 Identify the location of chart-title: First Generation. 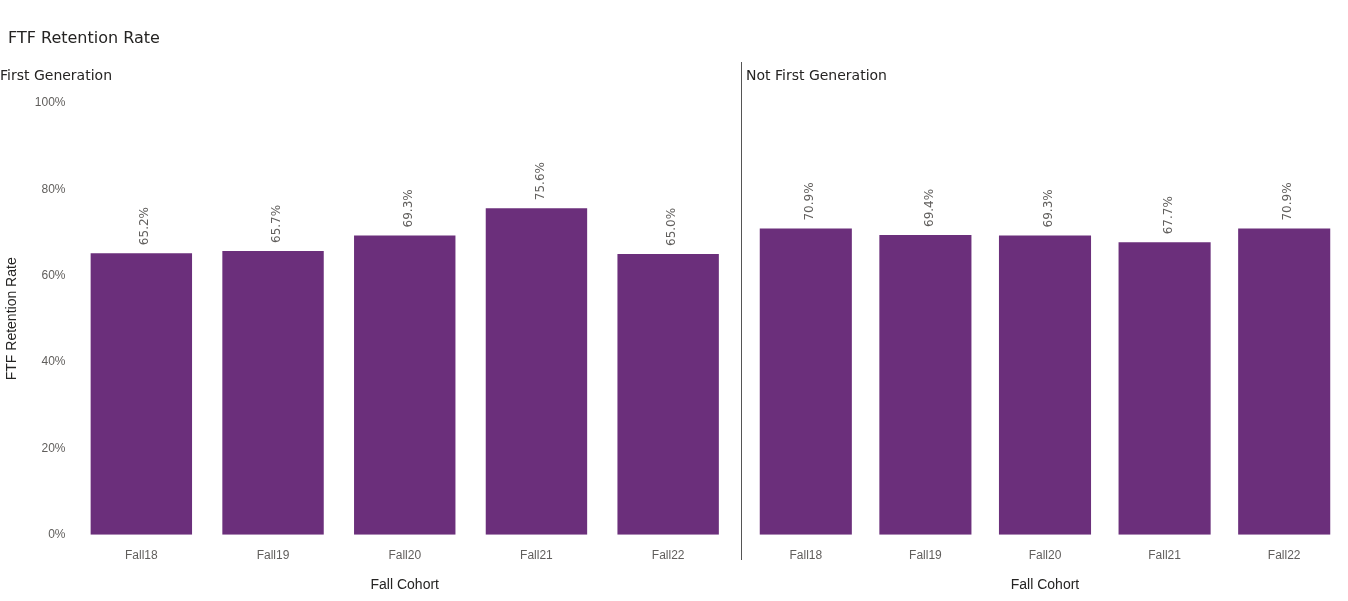
(56, 75).